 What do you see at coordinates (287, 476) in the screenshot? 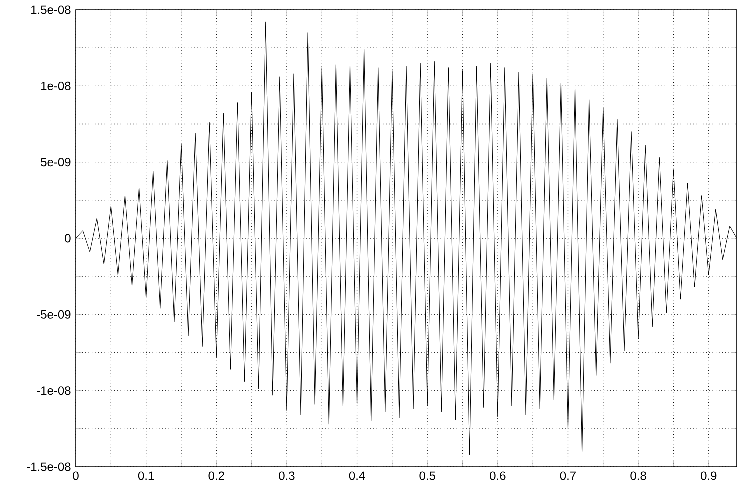
I see `x-tick-label: 0.3` at bounding box center [287, 476].